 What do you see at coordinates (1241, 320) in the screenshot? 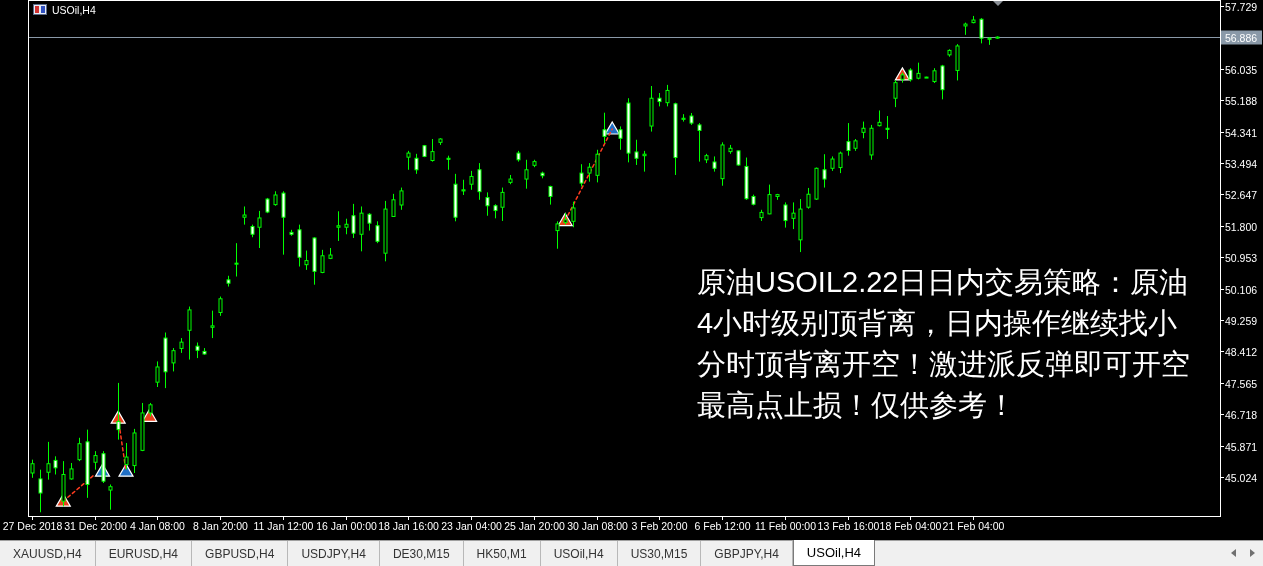
I see `y-tick-label: 49.259` at bounding box center [1241, 320].